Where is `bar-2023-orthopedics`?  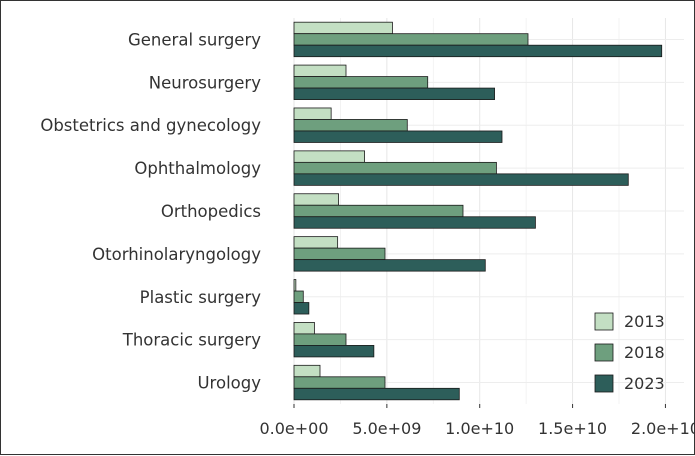 bar-2023-orthopedics is located at coordinates (414, 222).